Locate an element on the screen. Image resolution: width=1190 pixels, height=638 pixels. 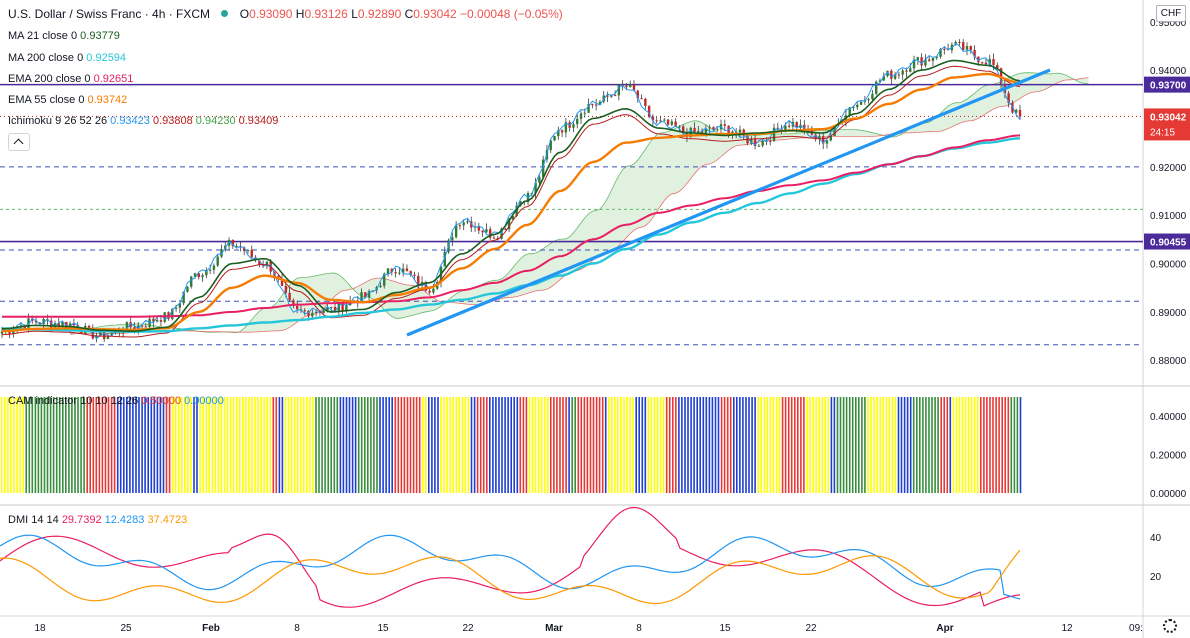
price-tick-label: 0.88000 is located at coordinates (1168, 361).